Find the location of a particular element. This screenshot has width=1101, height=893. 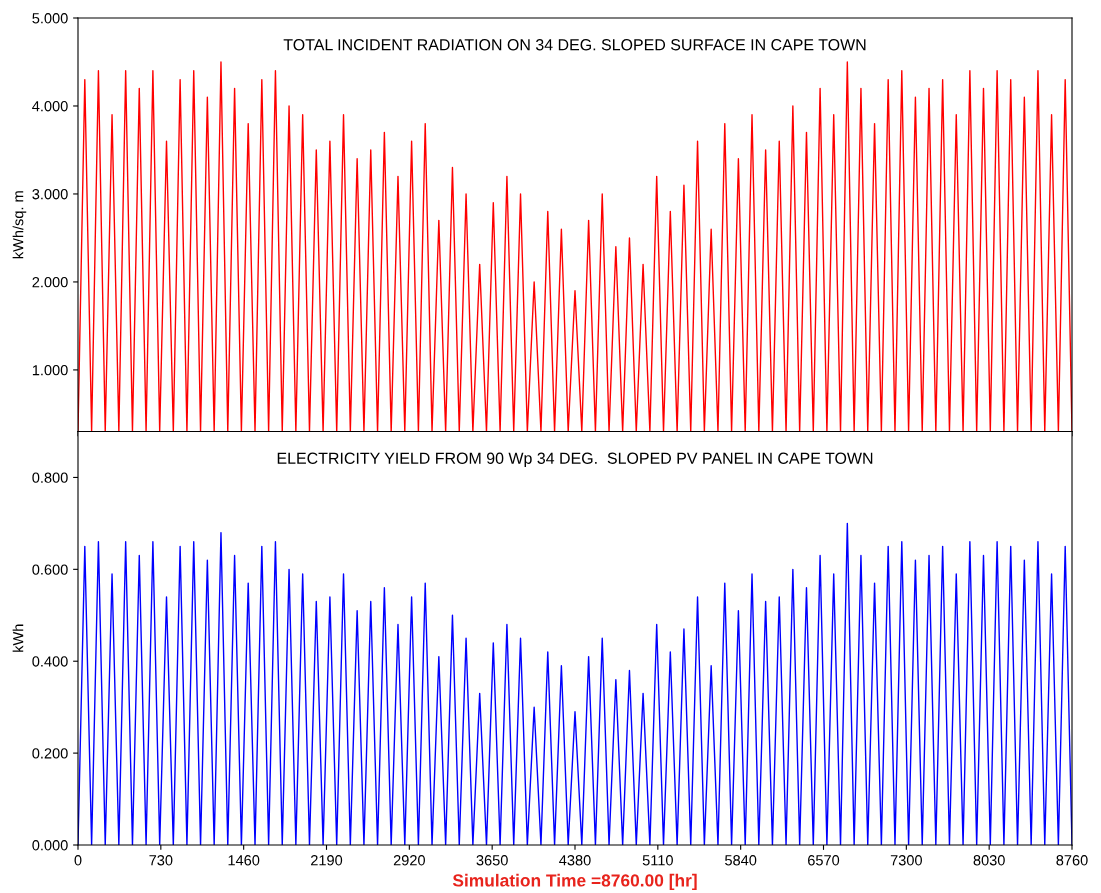

y-tick-label: 0.400 is located at coordinates (50, 661).